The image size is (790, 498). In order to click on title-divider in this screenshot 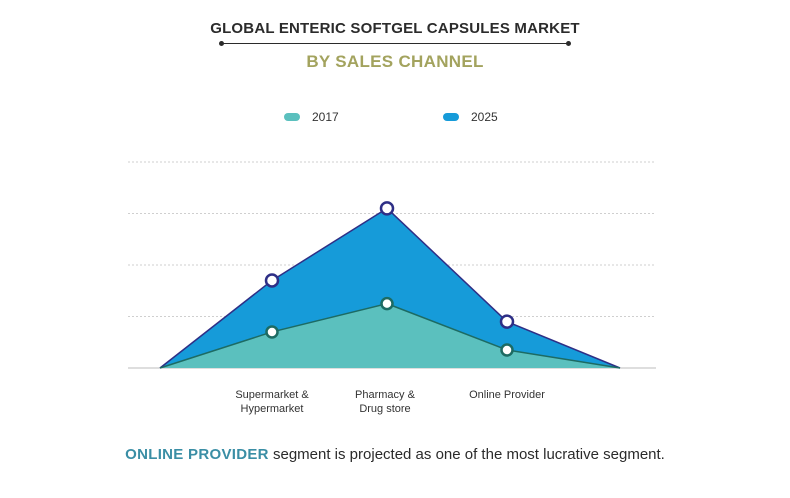, I will do `click(395, 43)`.